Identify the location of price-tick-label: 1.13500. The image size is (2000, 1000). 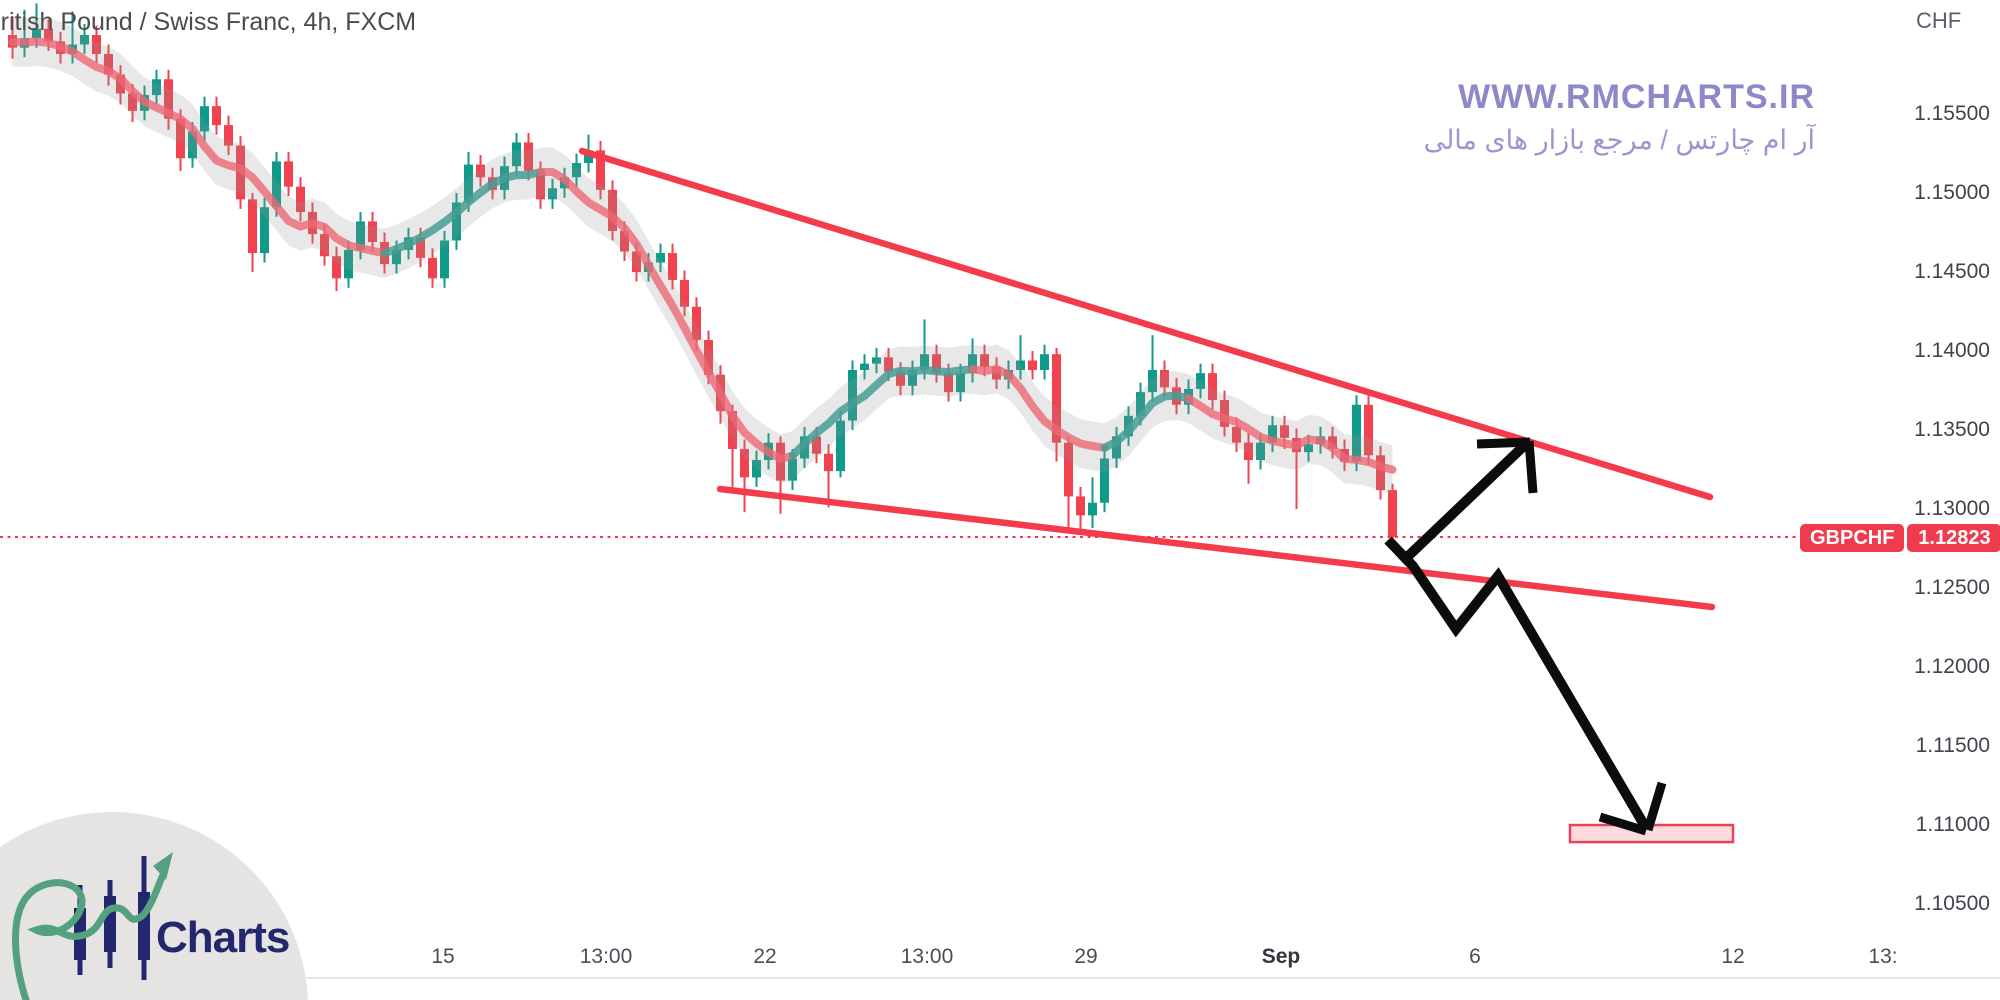
(1952, 430).